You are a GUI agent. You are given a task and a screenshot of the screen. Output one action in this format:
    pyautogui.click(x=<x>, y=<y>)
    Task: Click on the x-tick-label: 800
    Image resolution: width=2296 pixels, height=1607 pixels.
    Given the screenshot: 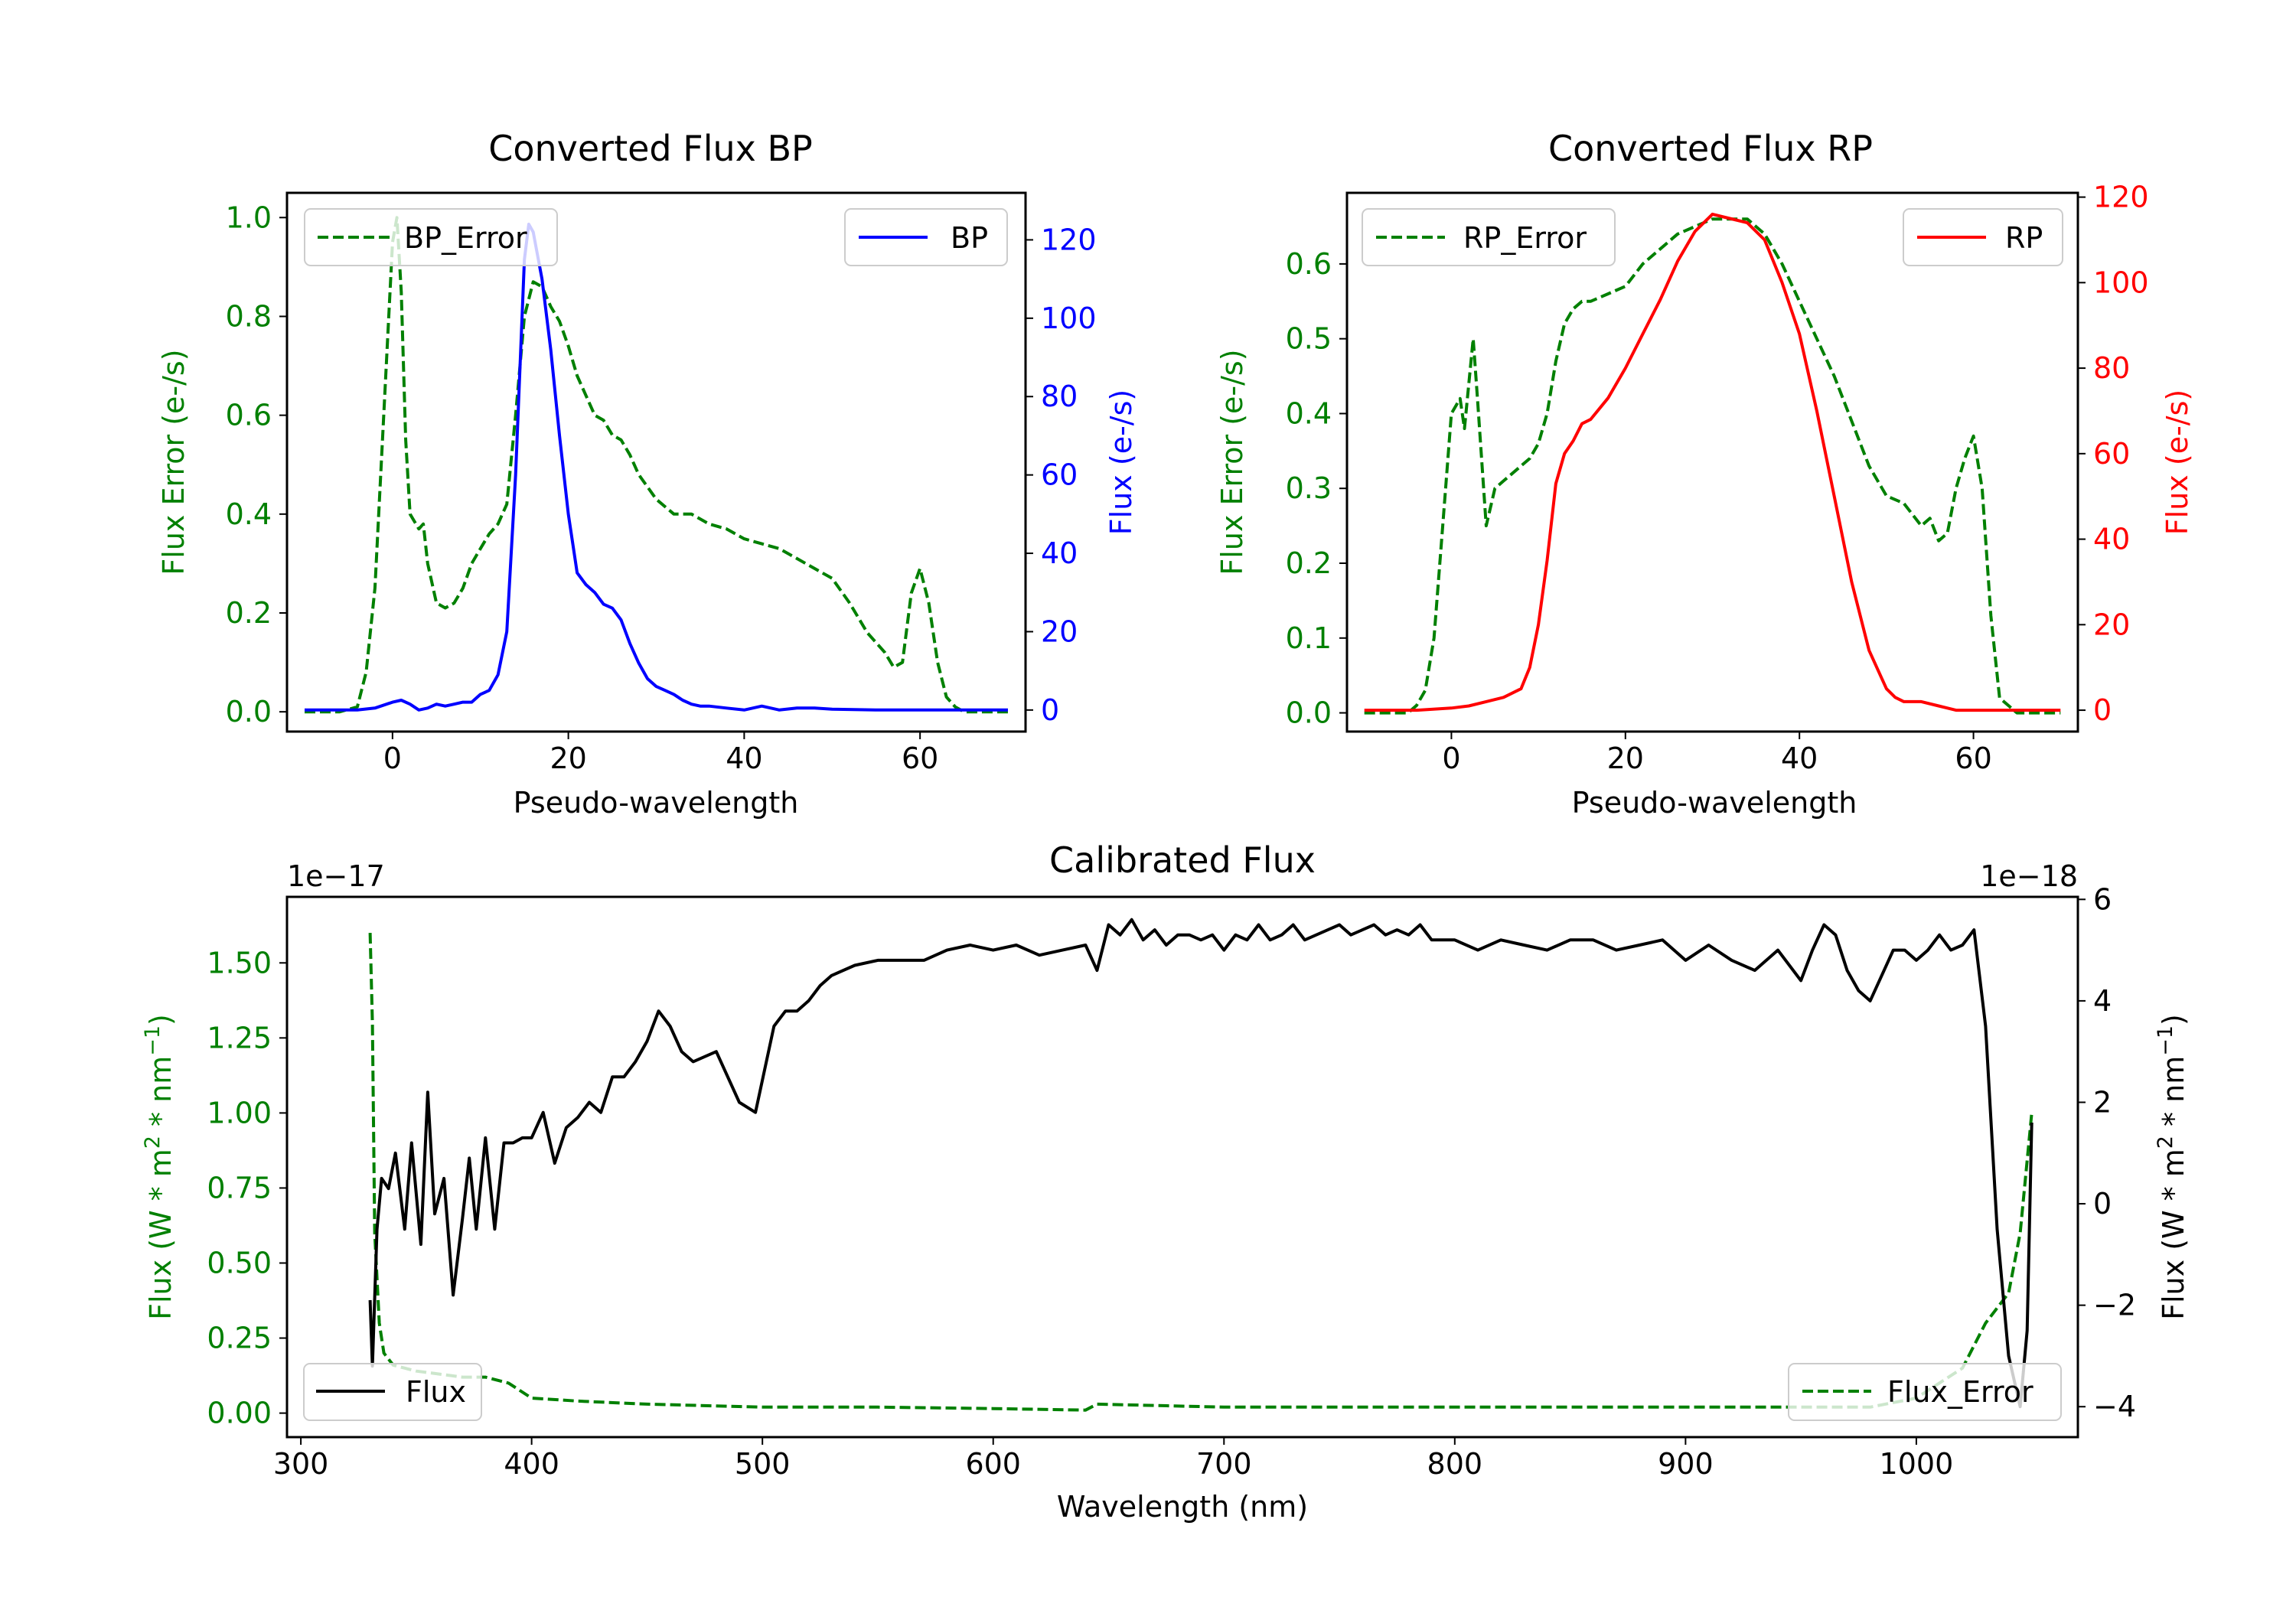 What is the action you would take?
    pyautogui.click(x=1455, y=1464)
    